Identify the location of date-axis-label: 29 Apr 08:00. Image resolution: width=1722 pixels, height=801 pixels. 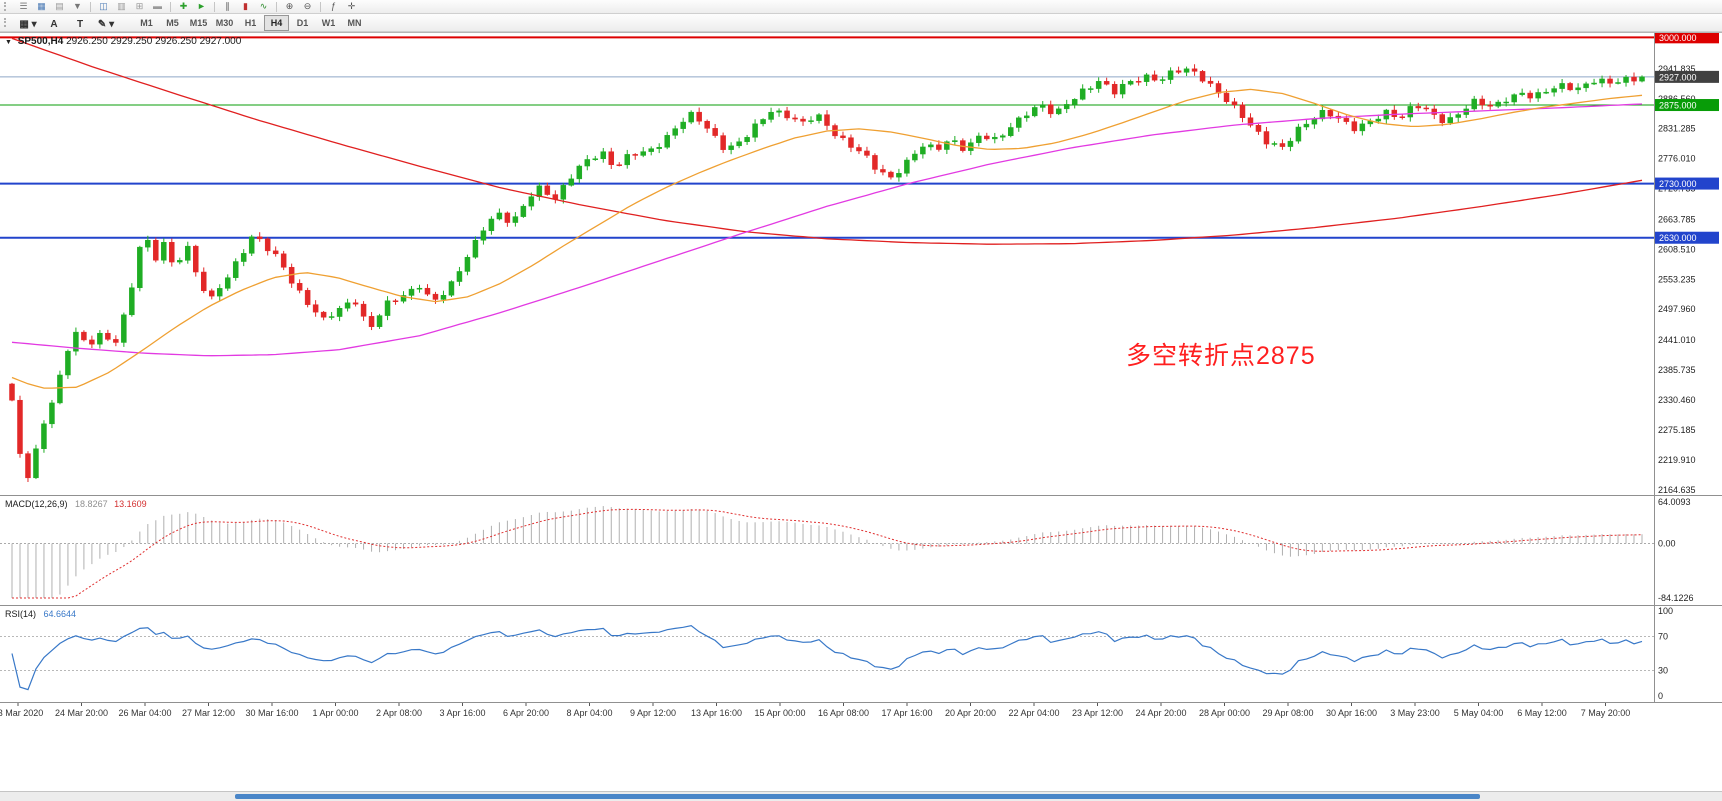
(1287, 713).